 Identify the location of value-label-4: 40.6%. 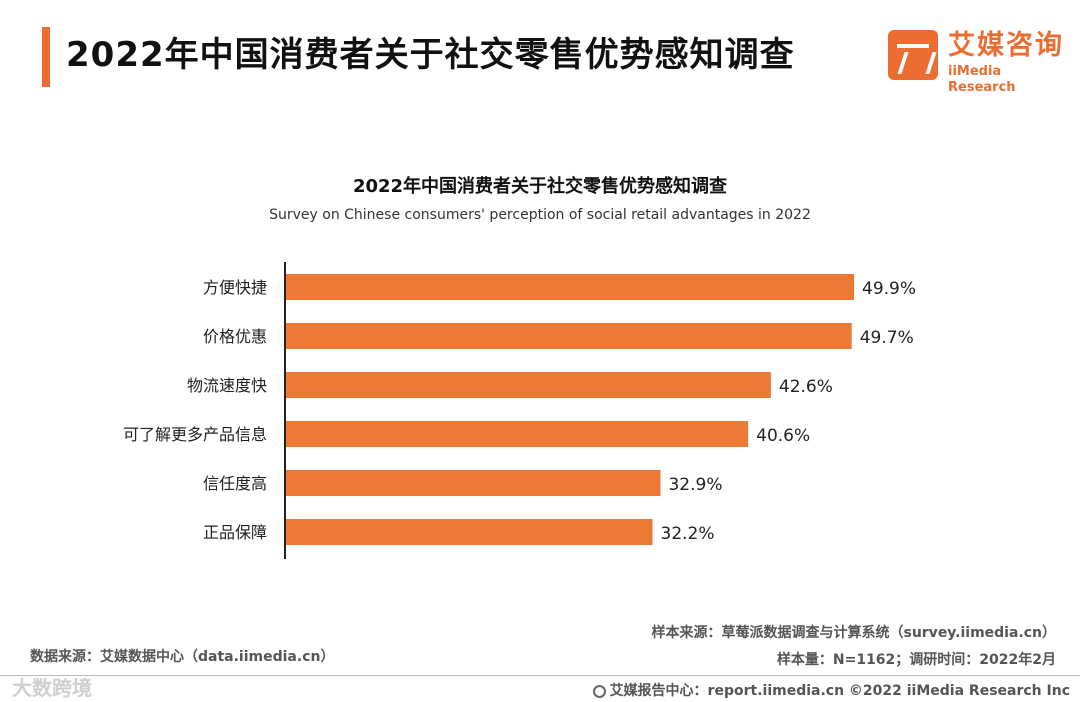
(783, 436).